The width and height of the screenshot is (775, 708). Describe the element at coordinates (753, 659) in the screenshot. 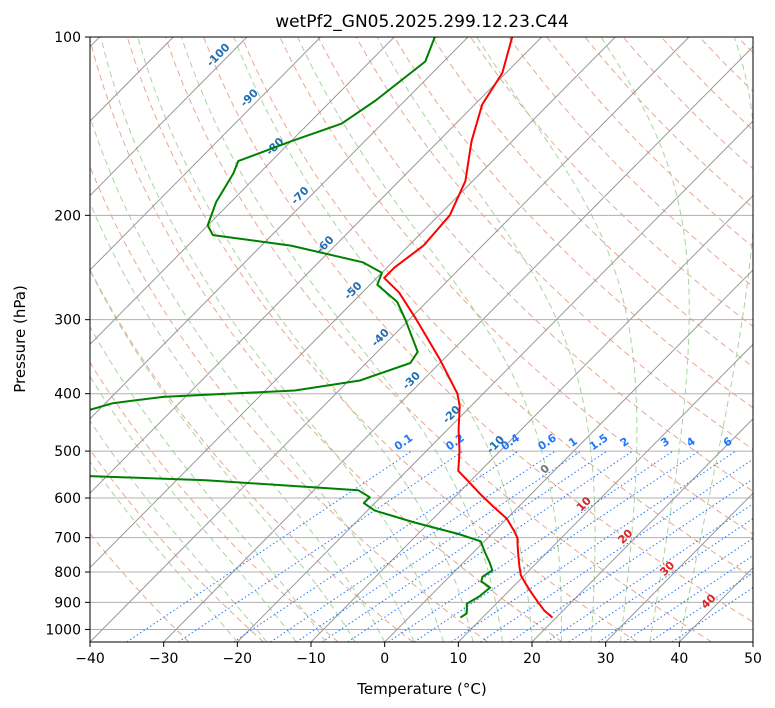

I see `x-tick-label: 50` at that location.